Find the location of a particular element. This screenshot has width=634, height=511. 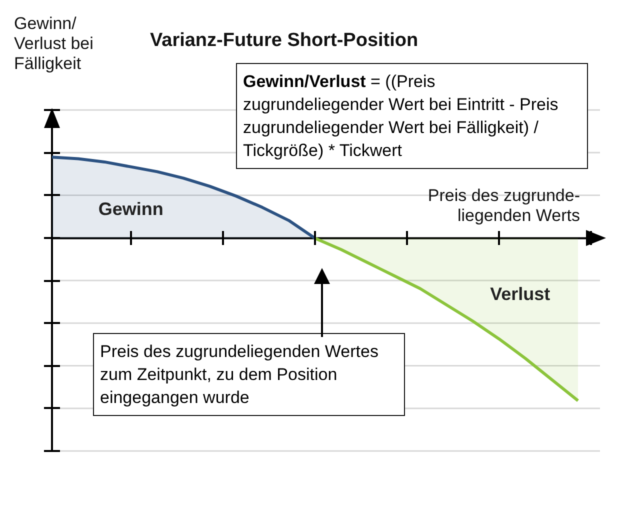

y-axis-title: Gewinn/ Verlust bei Fälligkeit is located at coordinates (54, 44).